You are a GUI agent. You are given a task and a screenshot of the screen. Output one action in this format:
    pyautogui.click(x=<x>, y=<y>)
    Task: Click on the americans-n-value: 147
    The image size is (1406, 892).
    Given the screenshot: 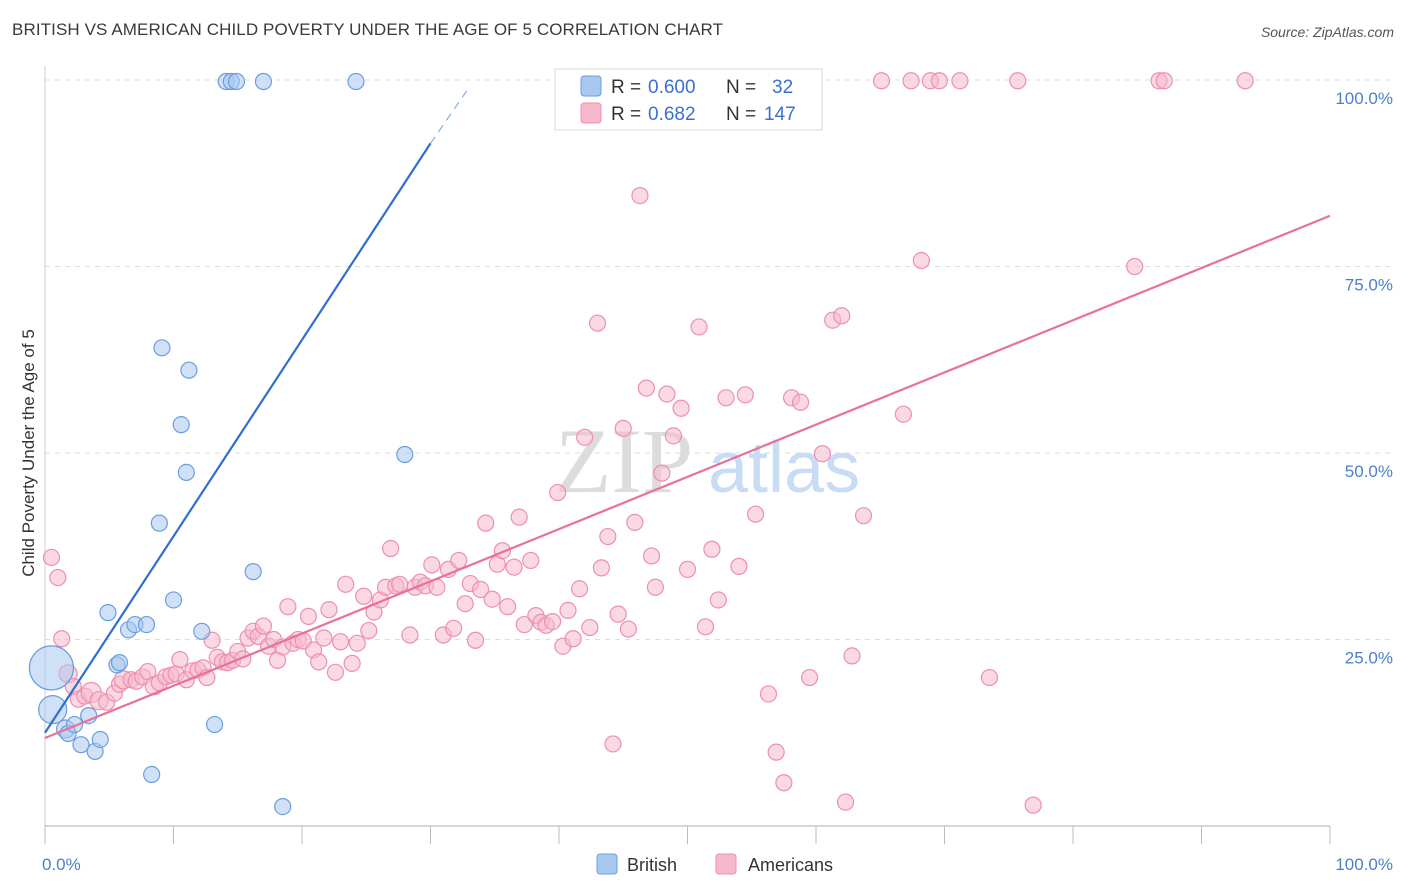 What is the action you would take?
    pyautogui.click(x=780, y=114)
    